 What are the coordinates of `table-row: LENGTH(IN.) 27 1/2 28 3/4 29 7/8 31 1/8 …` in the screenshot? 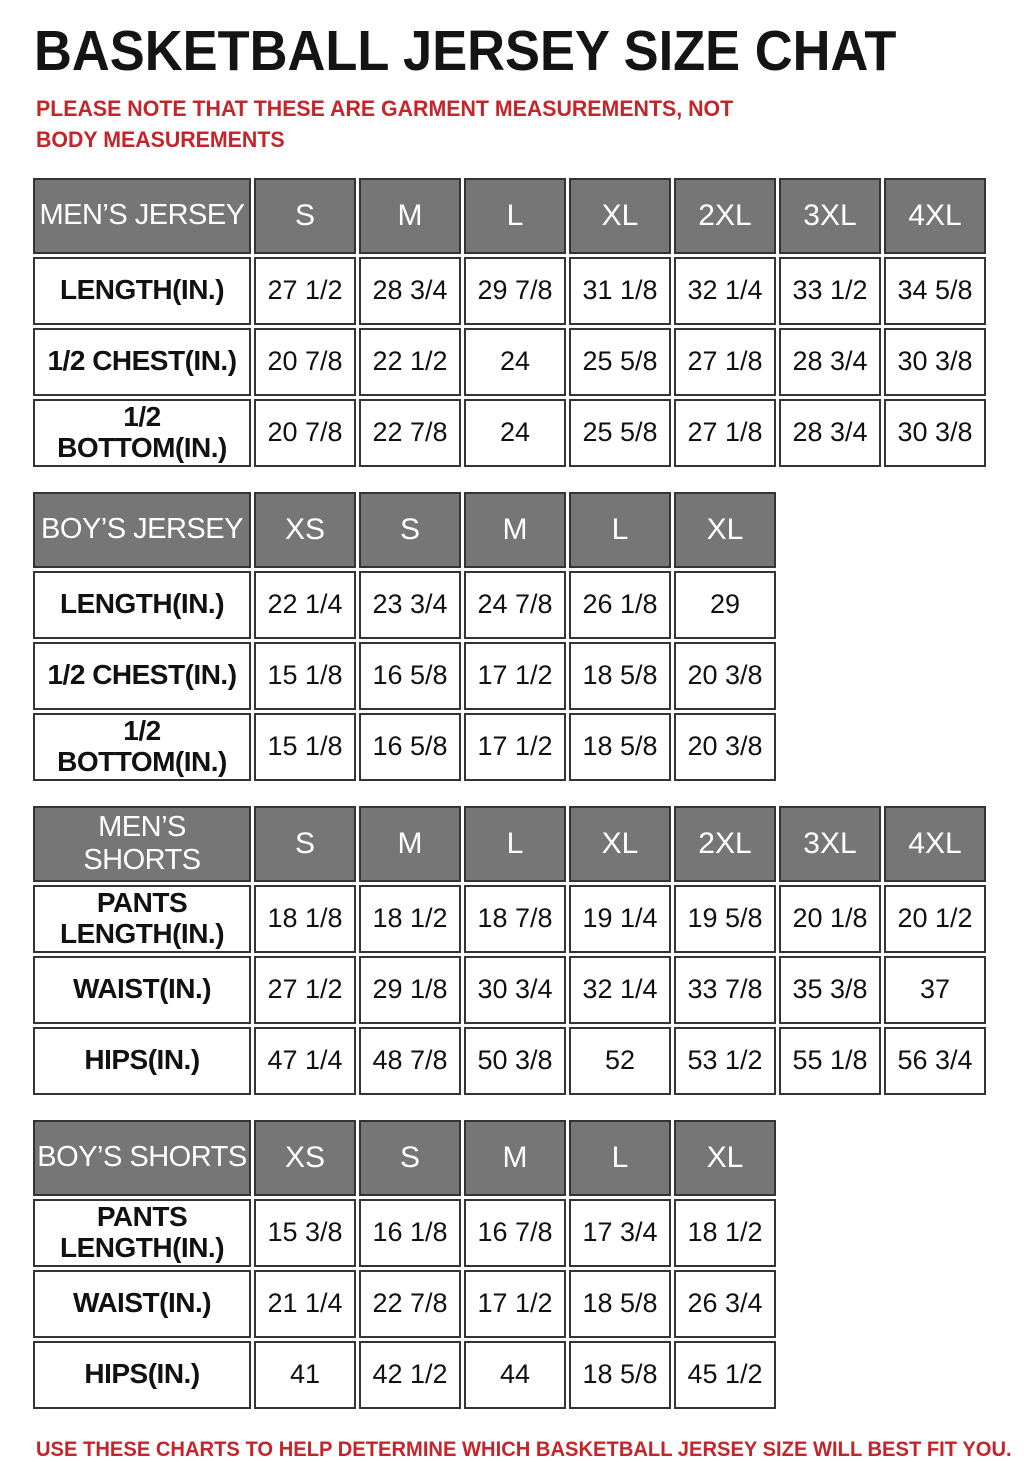 It's located at (509, 290).